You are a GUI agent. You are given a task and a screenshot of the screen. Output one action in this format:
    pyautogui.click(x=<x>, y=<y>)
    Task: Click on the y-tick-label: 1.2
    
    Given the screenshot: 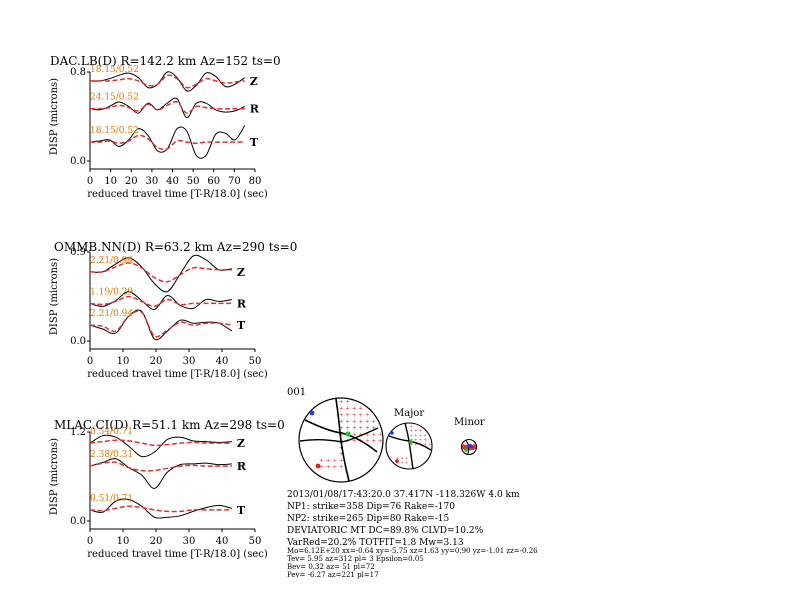 What is the action you would take?
    pyautogui.click(x=78, y=432)
    